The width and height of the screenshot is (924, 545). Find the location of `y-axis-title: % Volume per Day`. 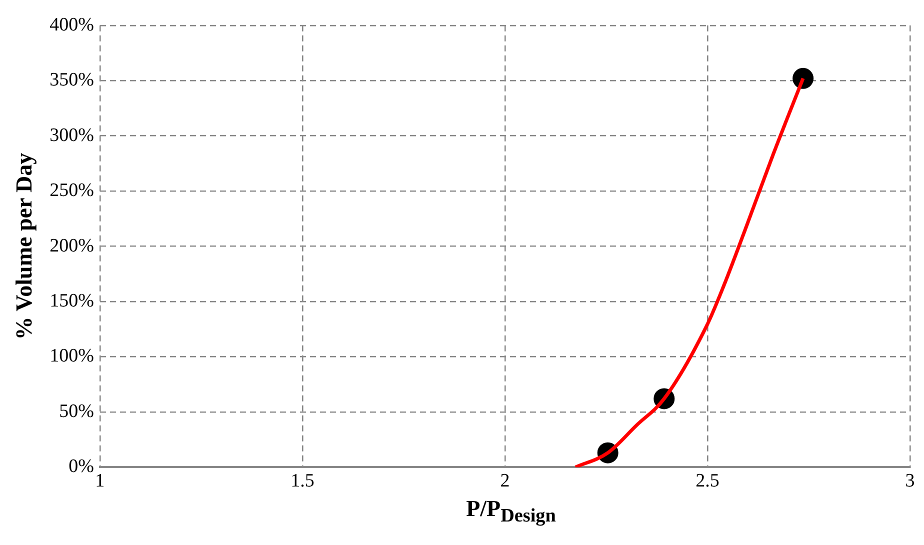

y-axis-title: % Volume per Day is located at coordinates (24, 246).